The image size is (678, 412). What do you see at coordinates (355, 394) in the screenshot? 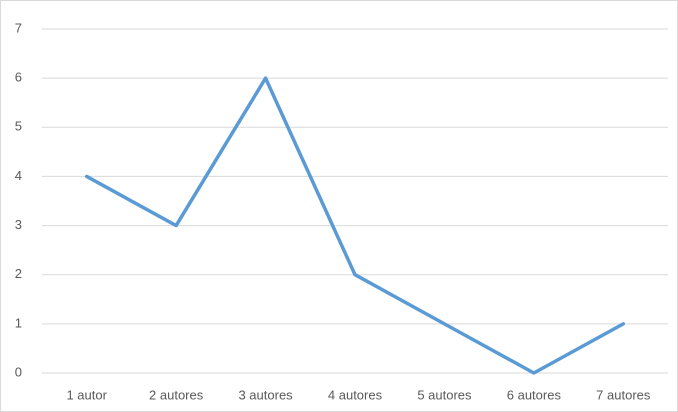
I see `x-tick-label: 4 autores` at bounding box center [355, 394].